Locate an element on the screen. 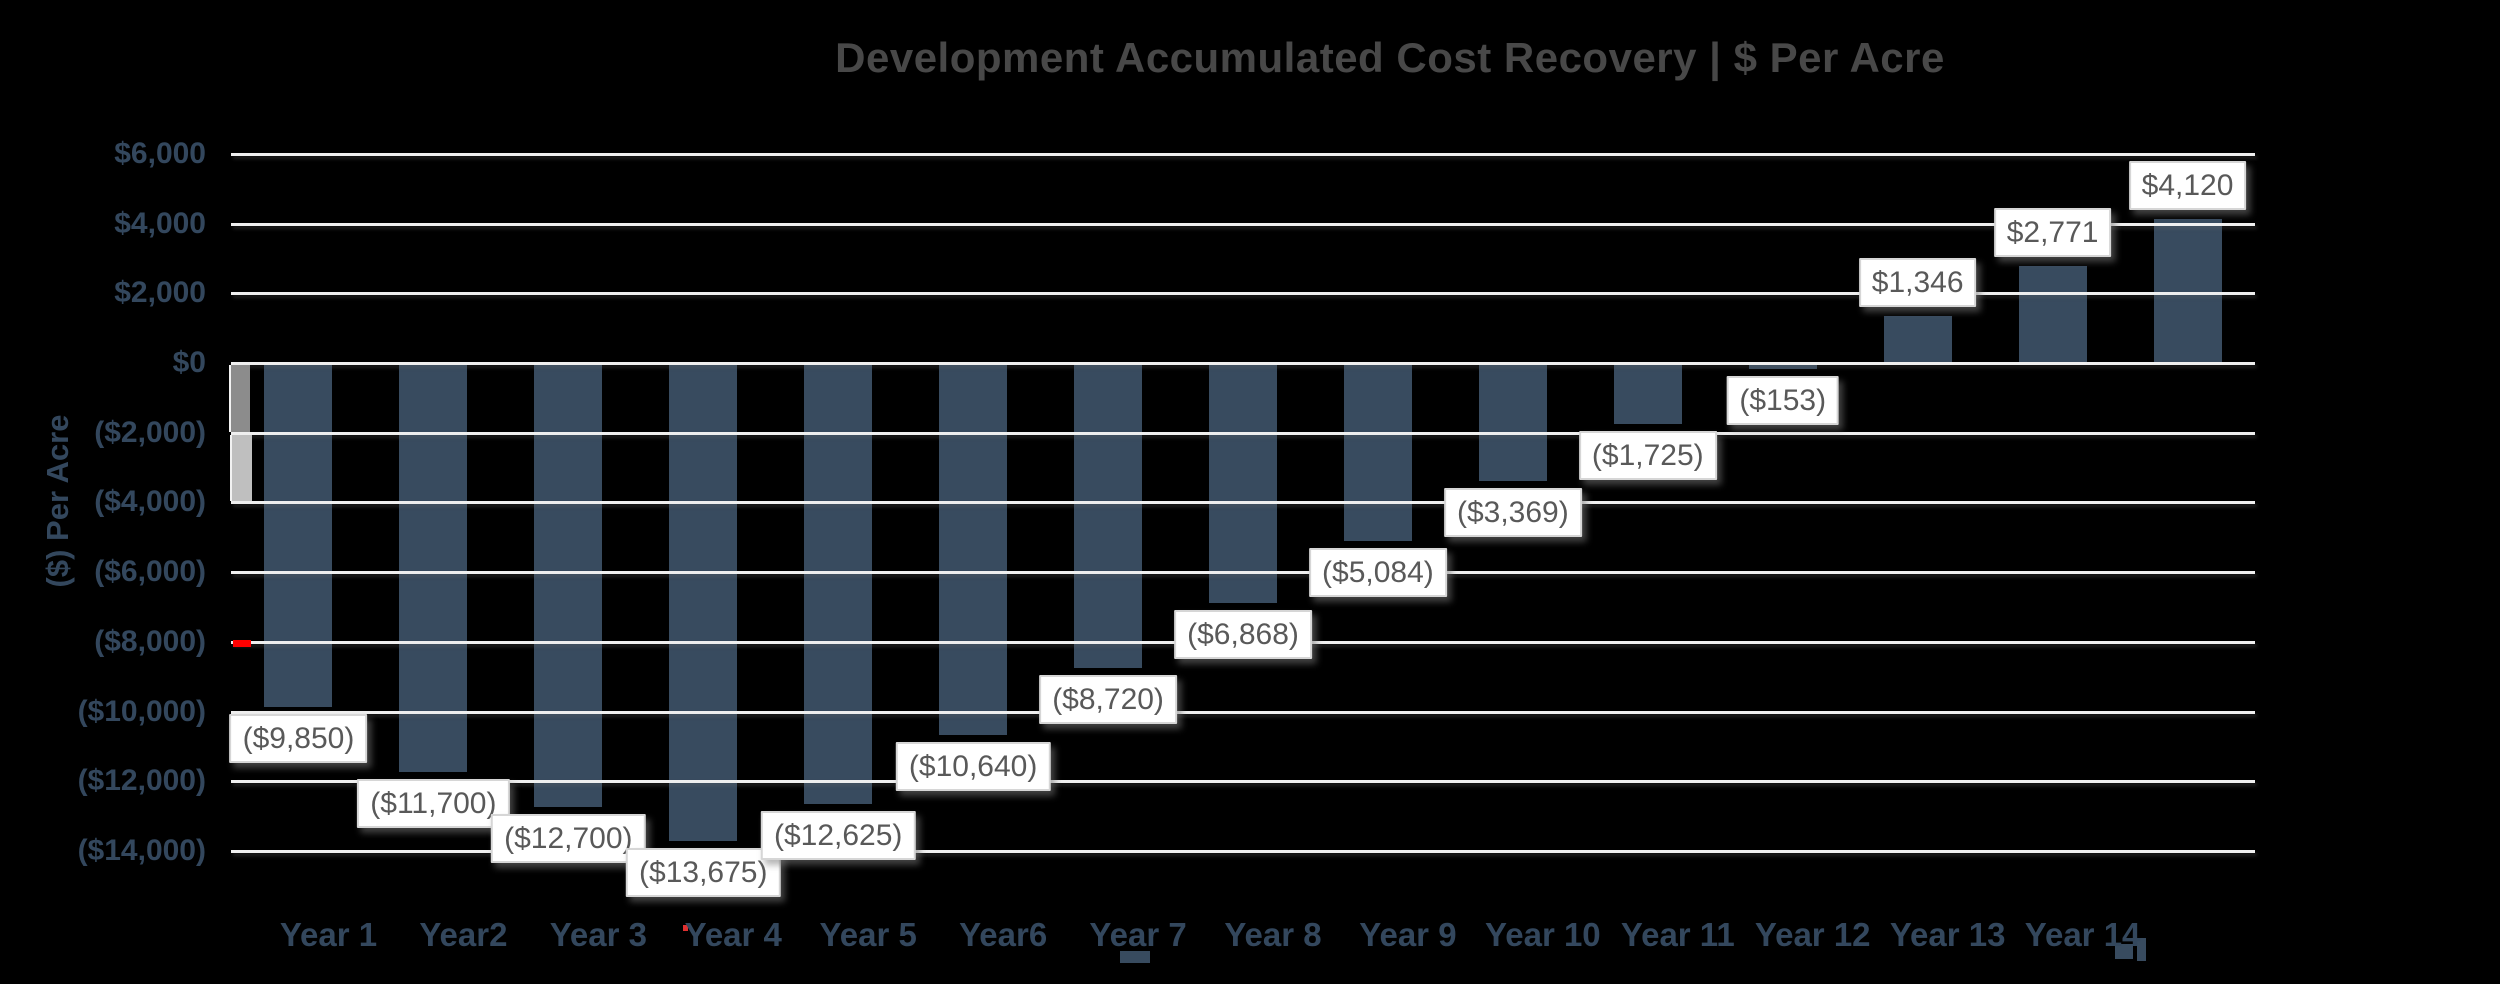  data-label: ($153) is located at coordinates (1783, 401).